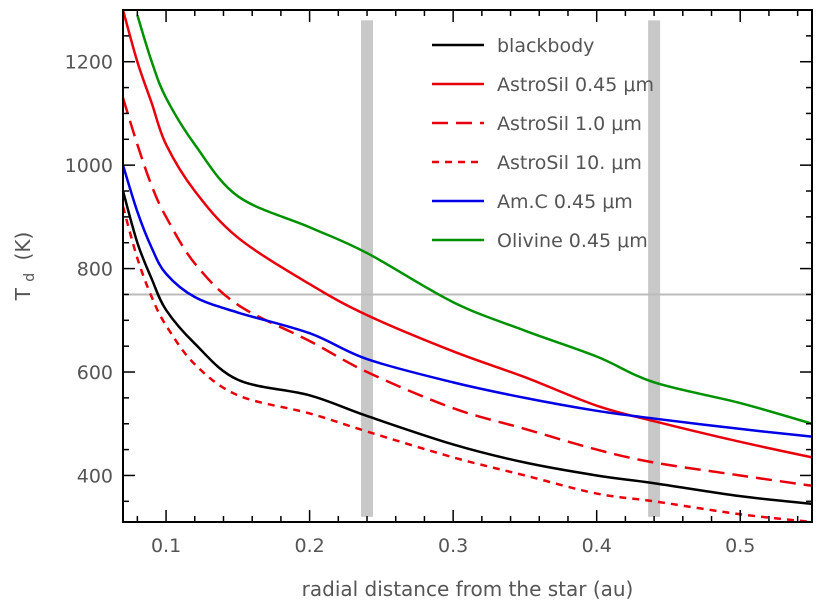  Describe the element at coordinates (545, 46) in the screenshot. I see `legend-label: blackbody` at that location.